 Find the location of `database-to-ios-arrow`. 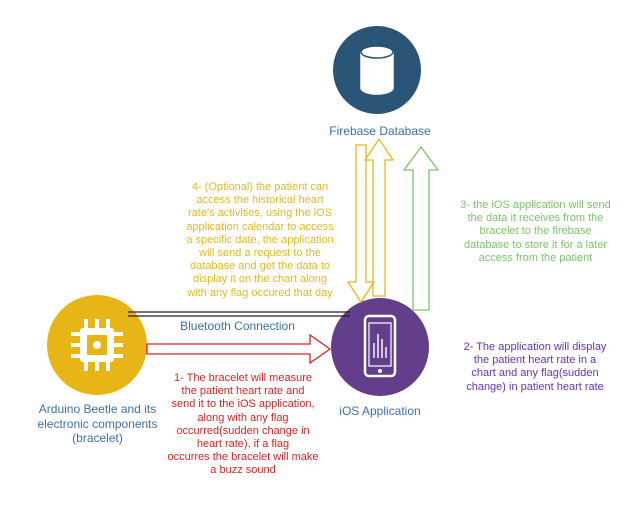

database-to-ios-arrow is located at coordinates (361, 224).